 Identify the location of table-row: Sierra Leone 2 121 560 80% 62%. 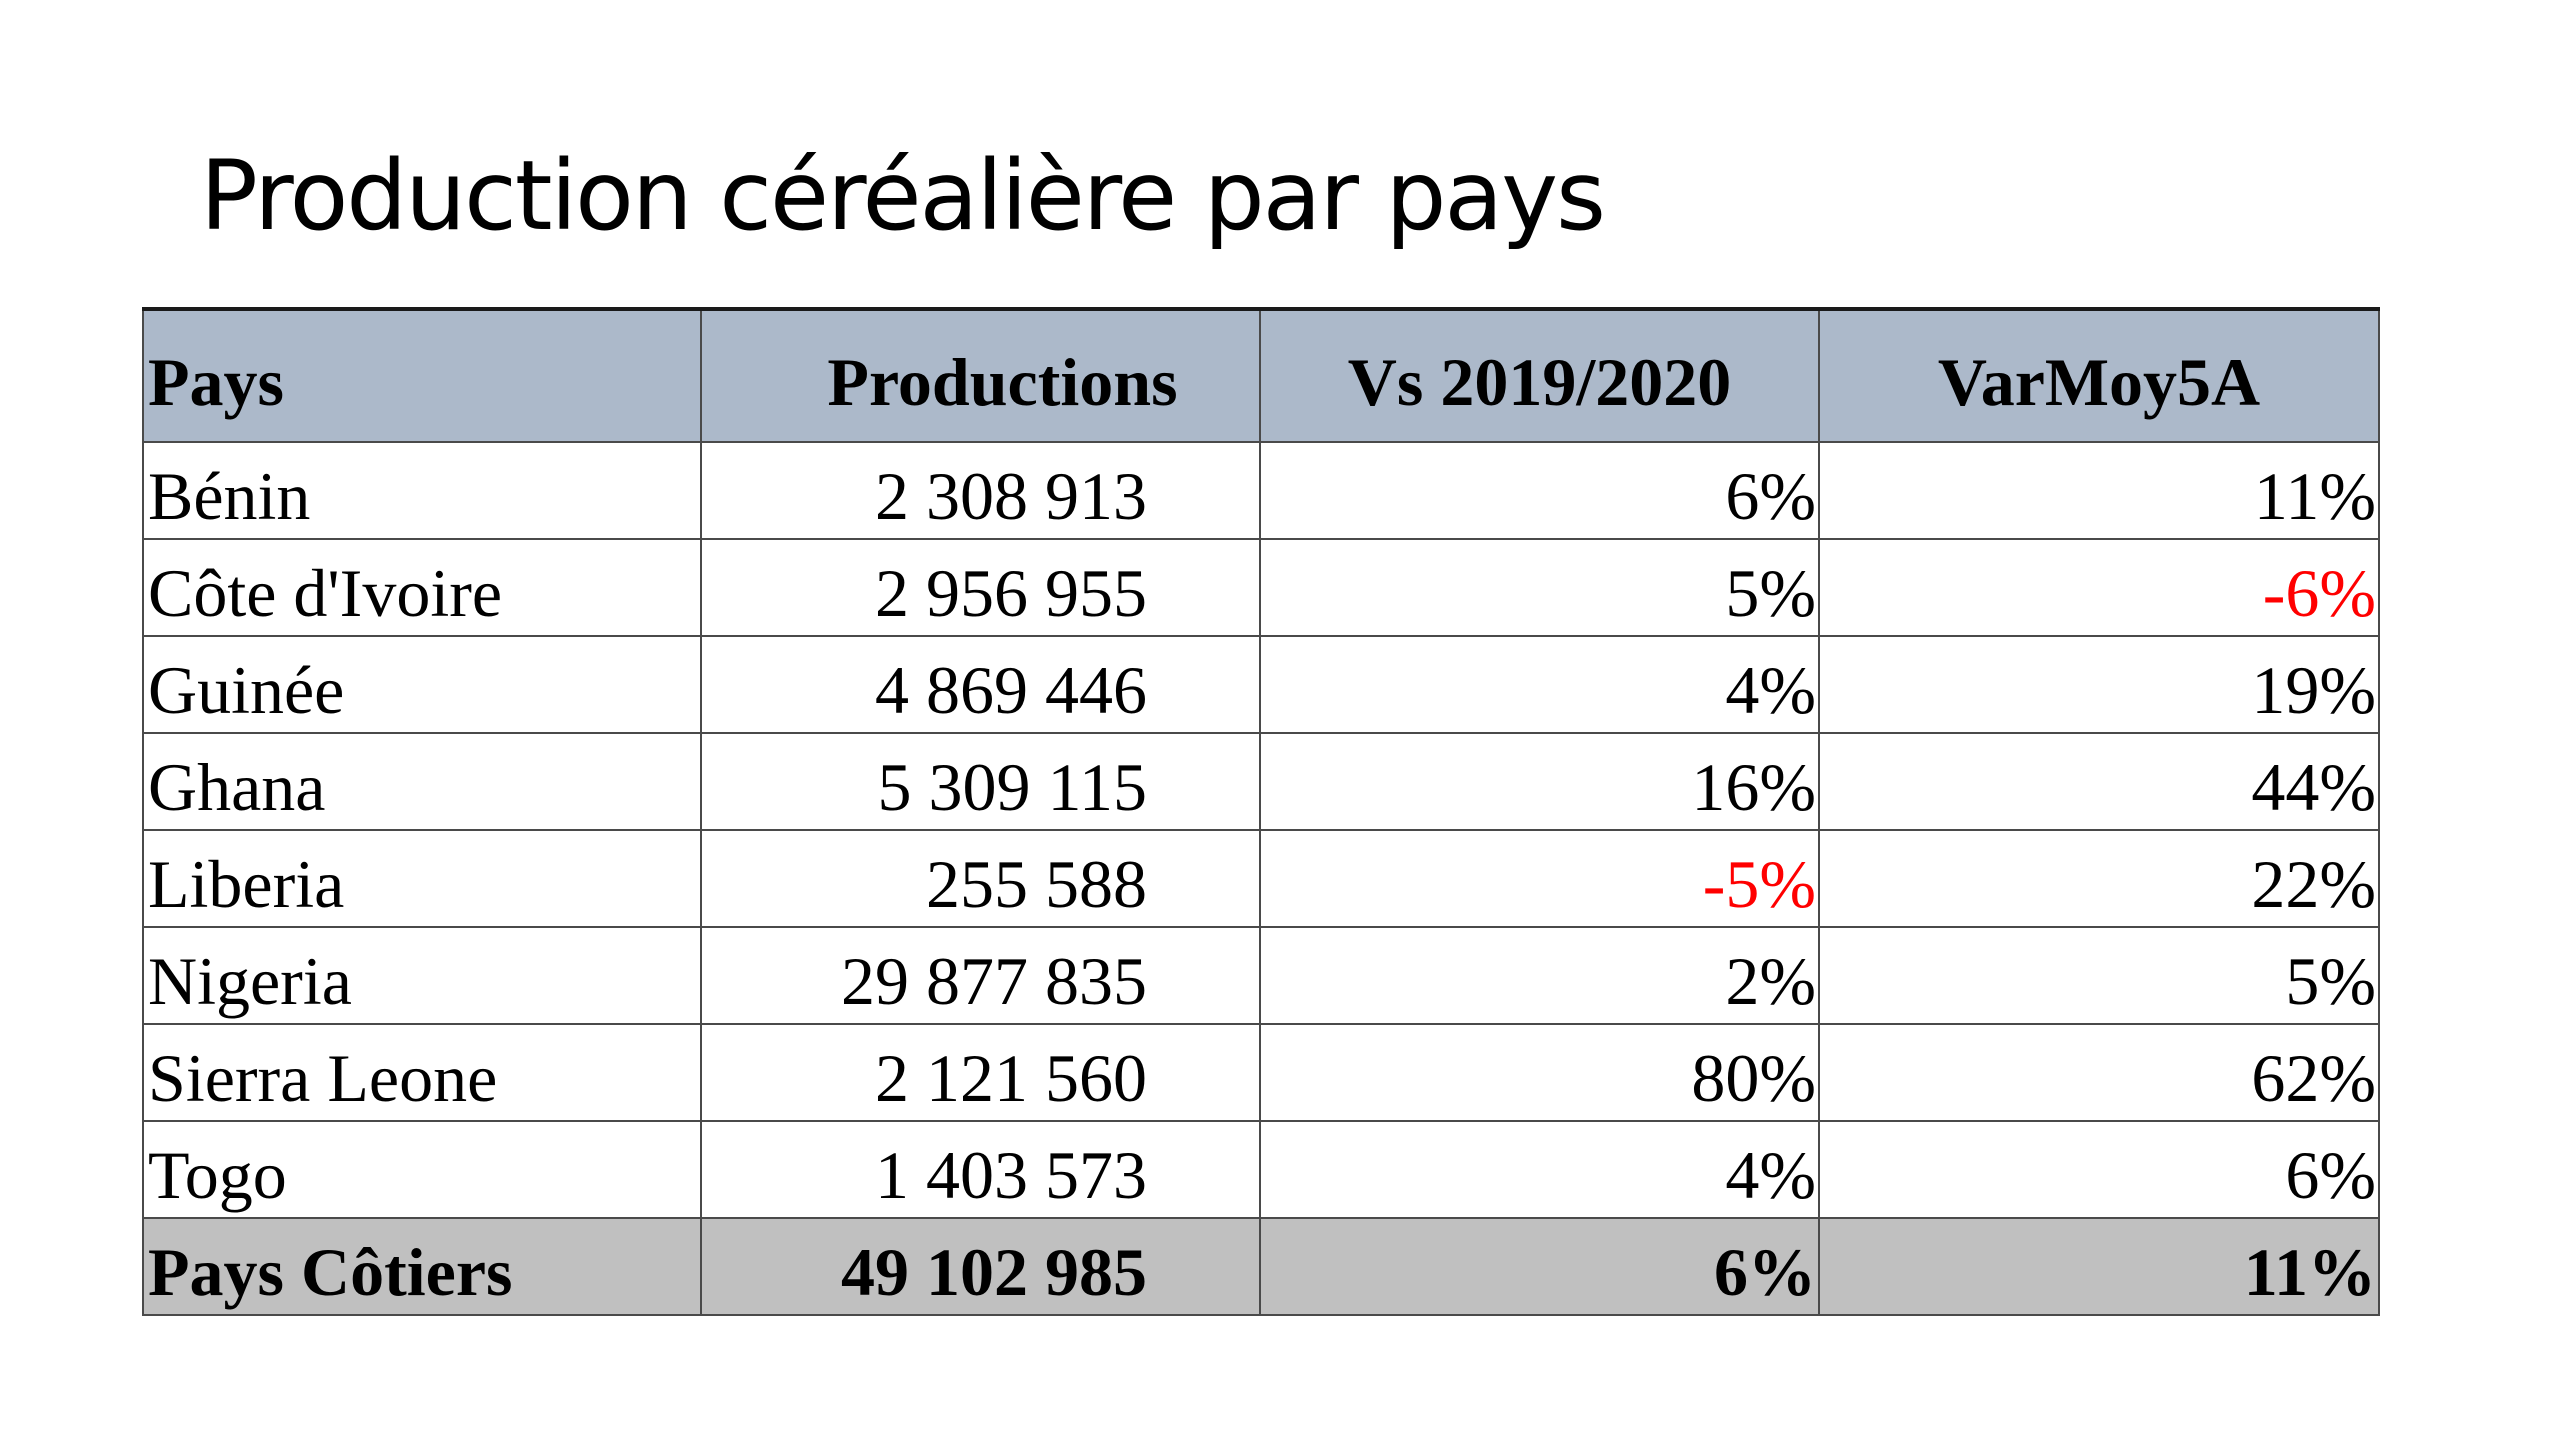
(1261, 1072).